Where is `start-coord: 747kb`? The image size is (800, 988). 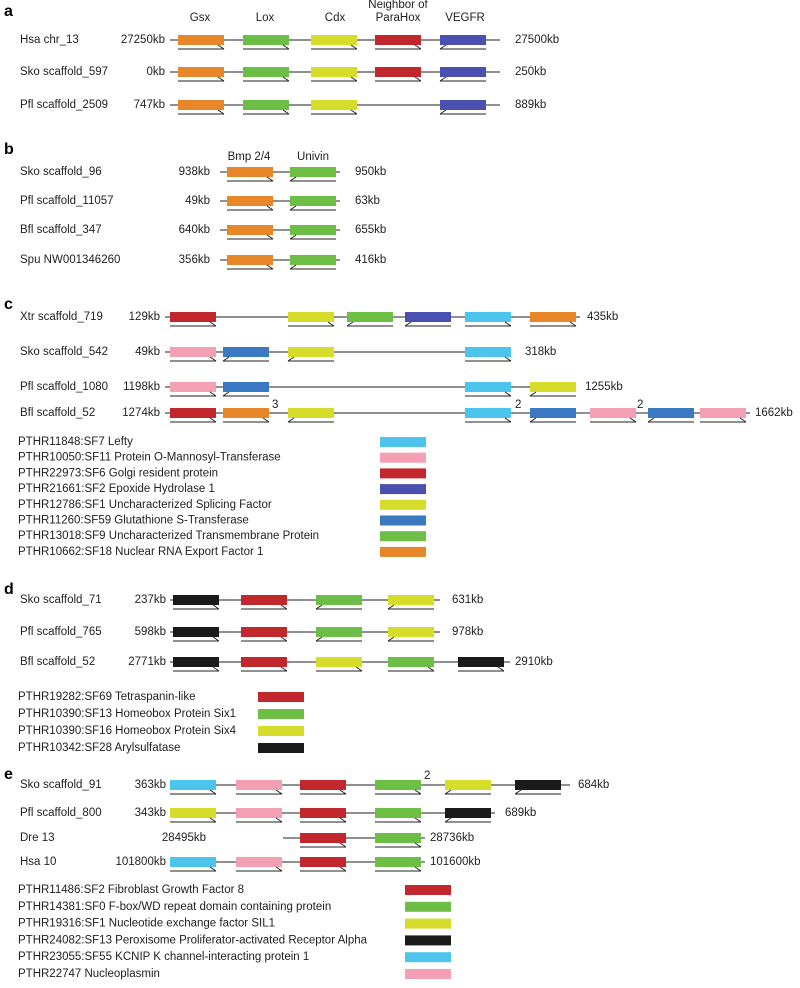 start-coord: 747kb is located at coordinates (149, 105).